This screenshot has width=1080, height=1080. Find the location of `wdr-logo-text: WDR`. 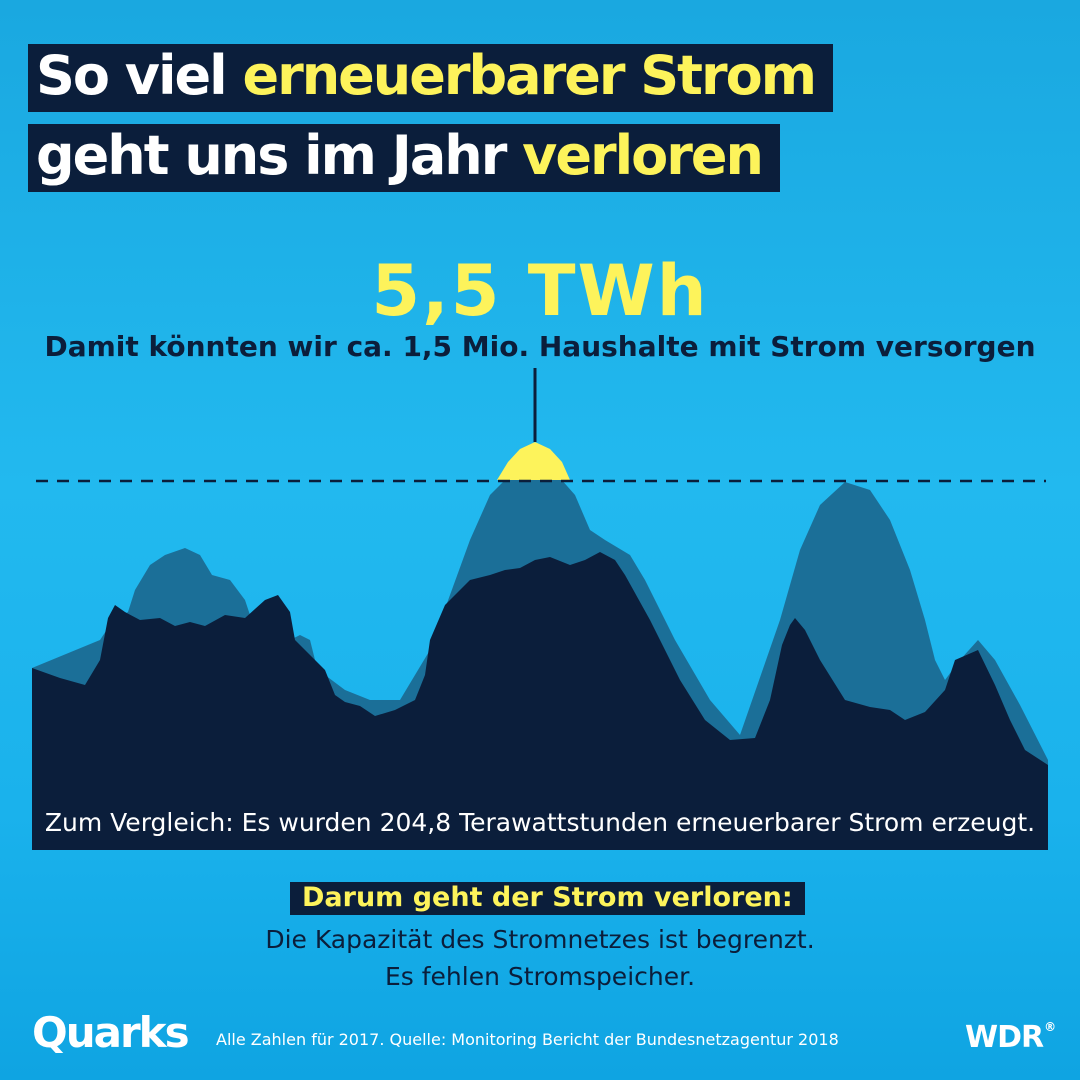

wdr-logo-text: WDR is located at coordinates (1004, 1037).